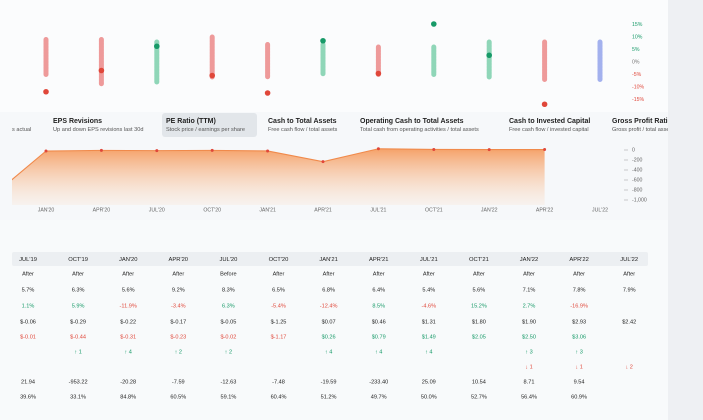 Image resolution: width=703 pixels, height=420 pixels. What do you see at coordinates (77, 121) in the screenshot?
I see `tab-title: EPS Revisions` at bounding box center [77, 121].